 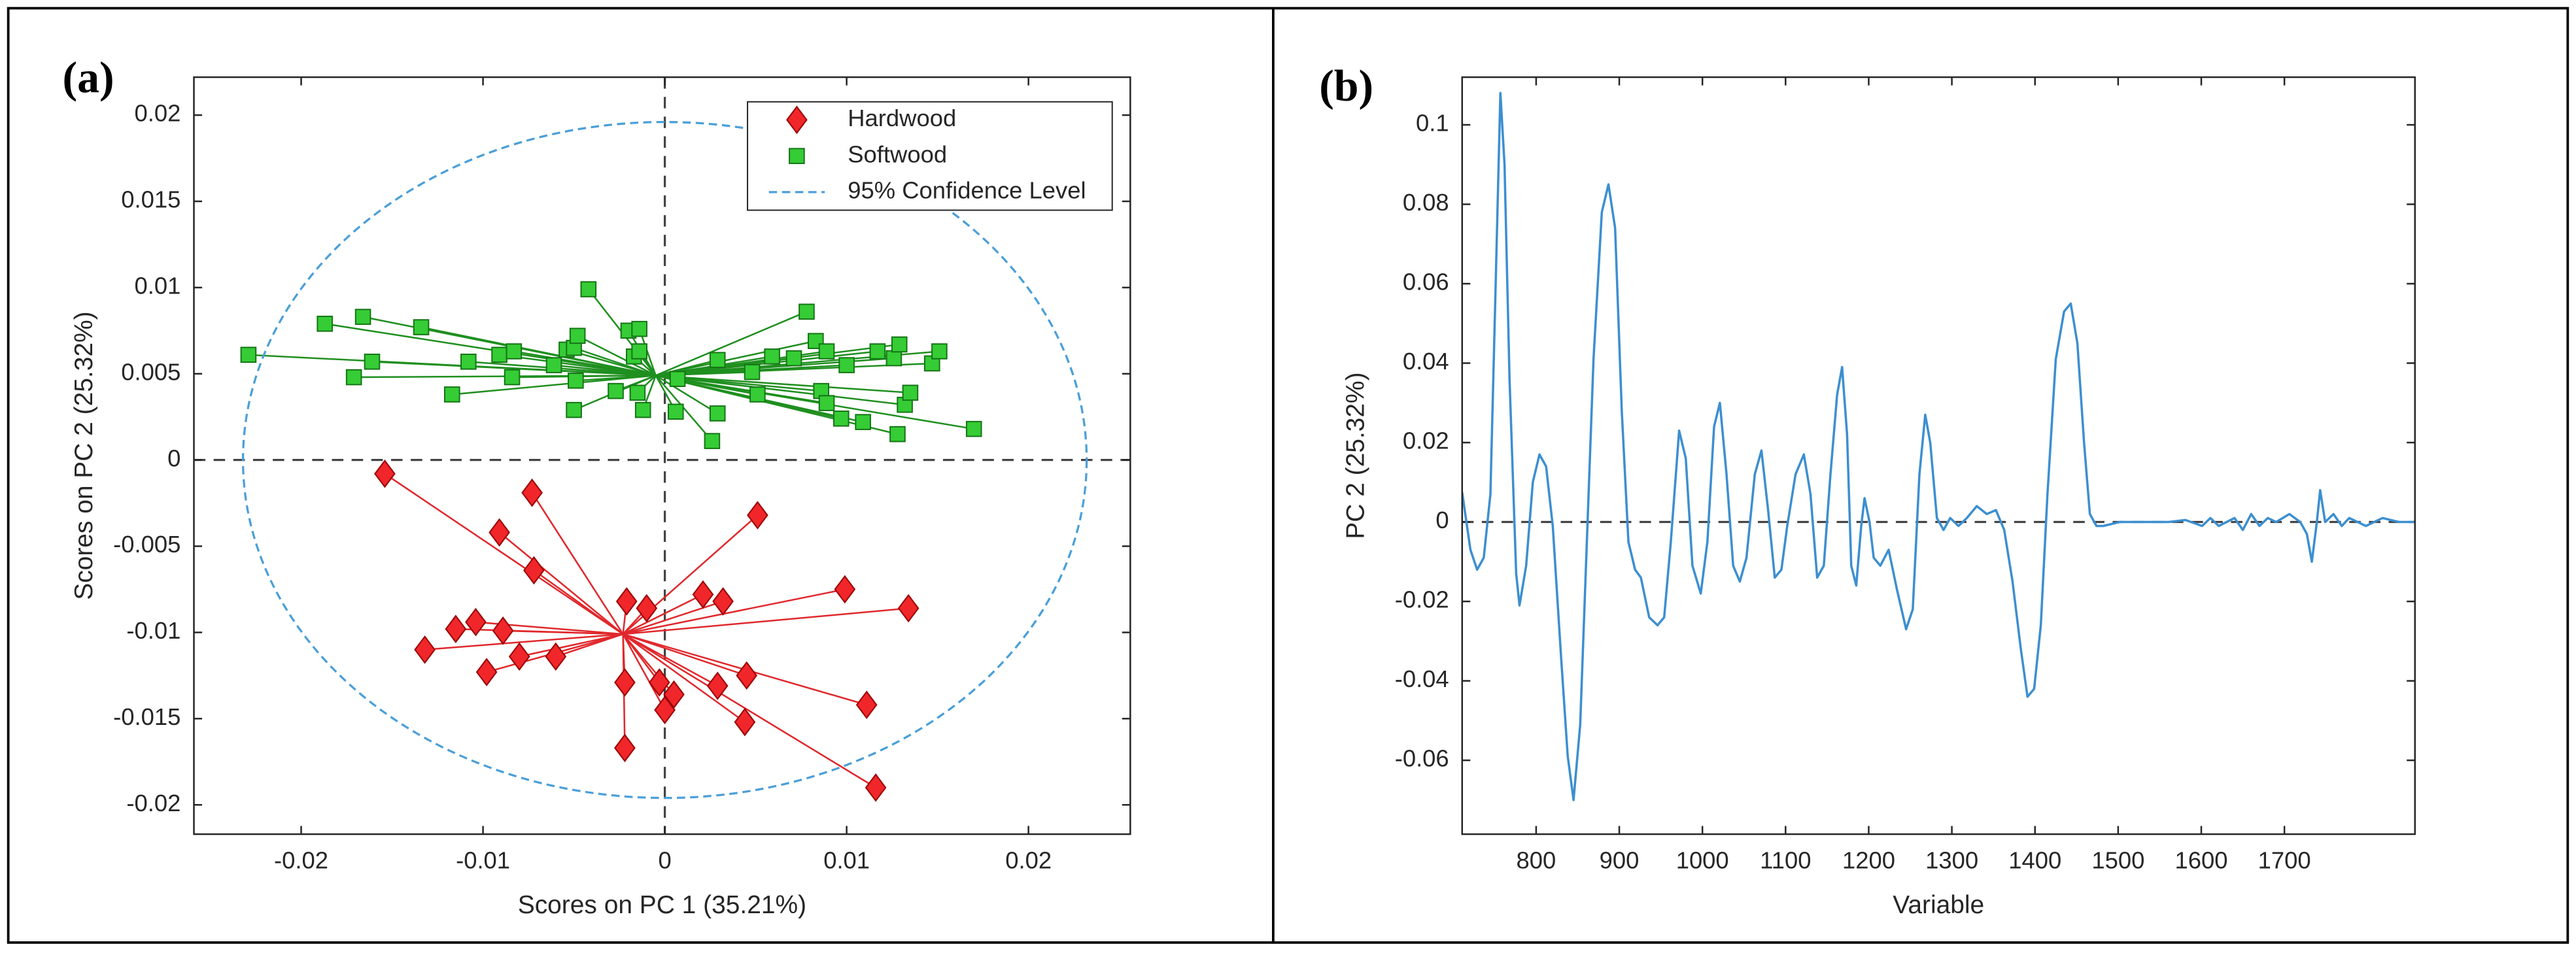 What do you see at coordinates (153, 630) in the screenshot?
I see `y-tick-label: -0.01` at bounding box center [153, 630].